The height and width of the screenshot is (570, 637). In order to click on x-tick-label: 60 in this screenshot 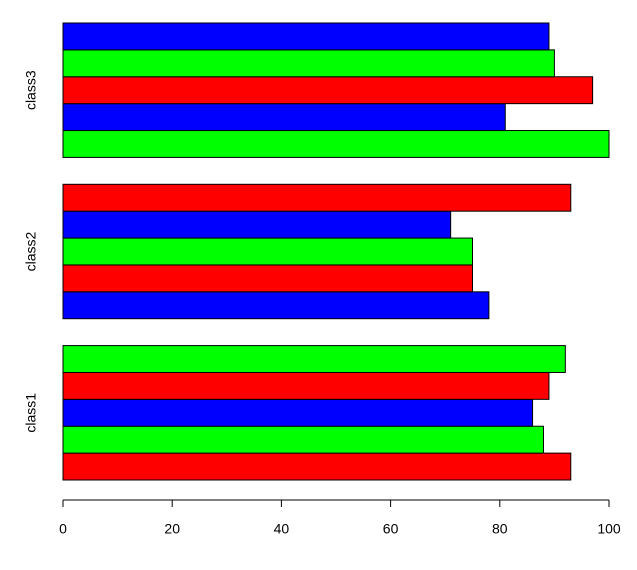, I will do `click(391, 529)`.